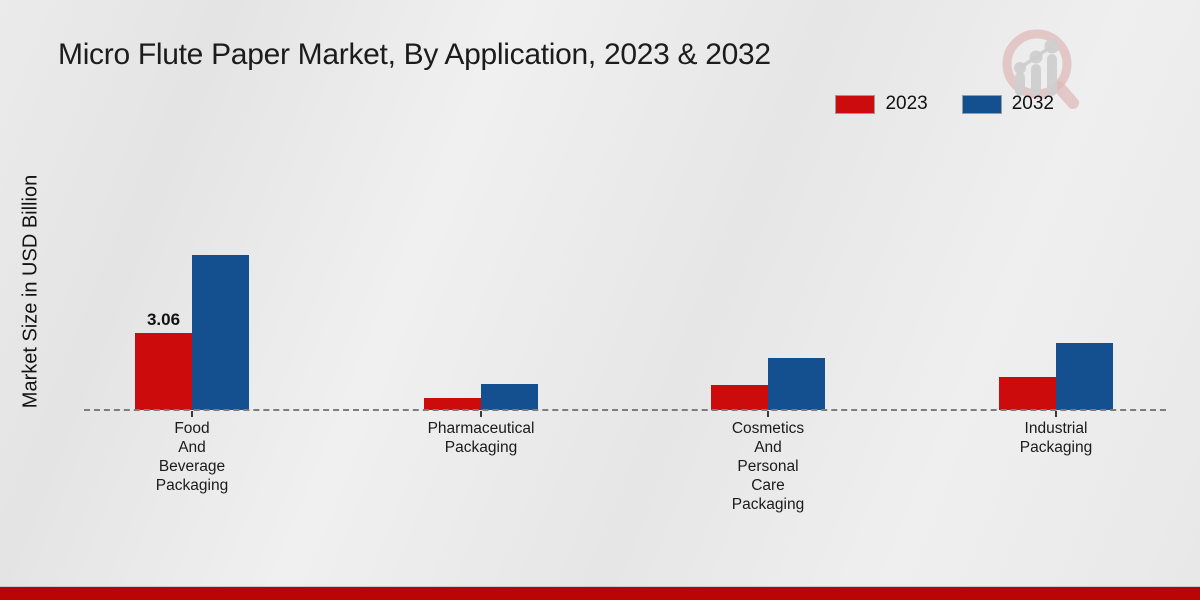  Describe the element at coordinates (1007, 104) in the screenshot. I see `legend-item-2032: 2032` at that location.